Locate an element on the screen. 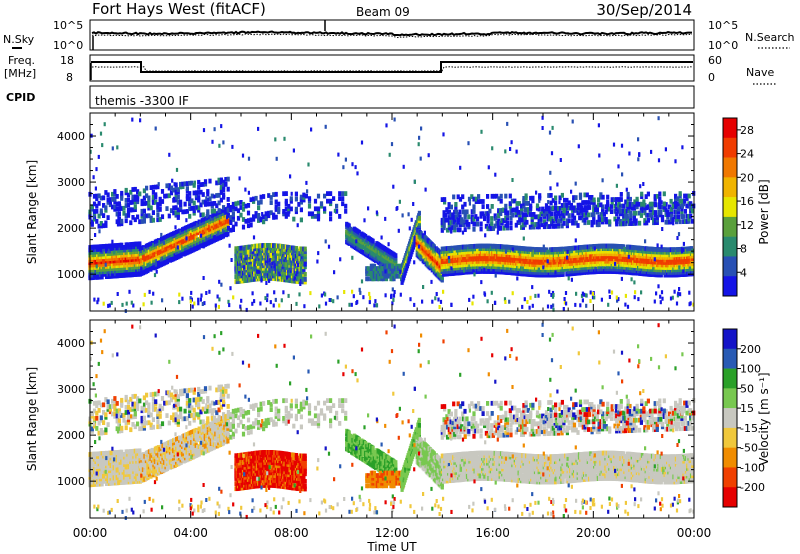 The image size is (800, 554). nsky-label: N.Sky is located at coordinates (19, 39).